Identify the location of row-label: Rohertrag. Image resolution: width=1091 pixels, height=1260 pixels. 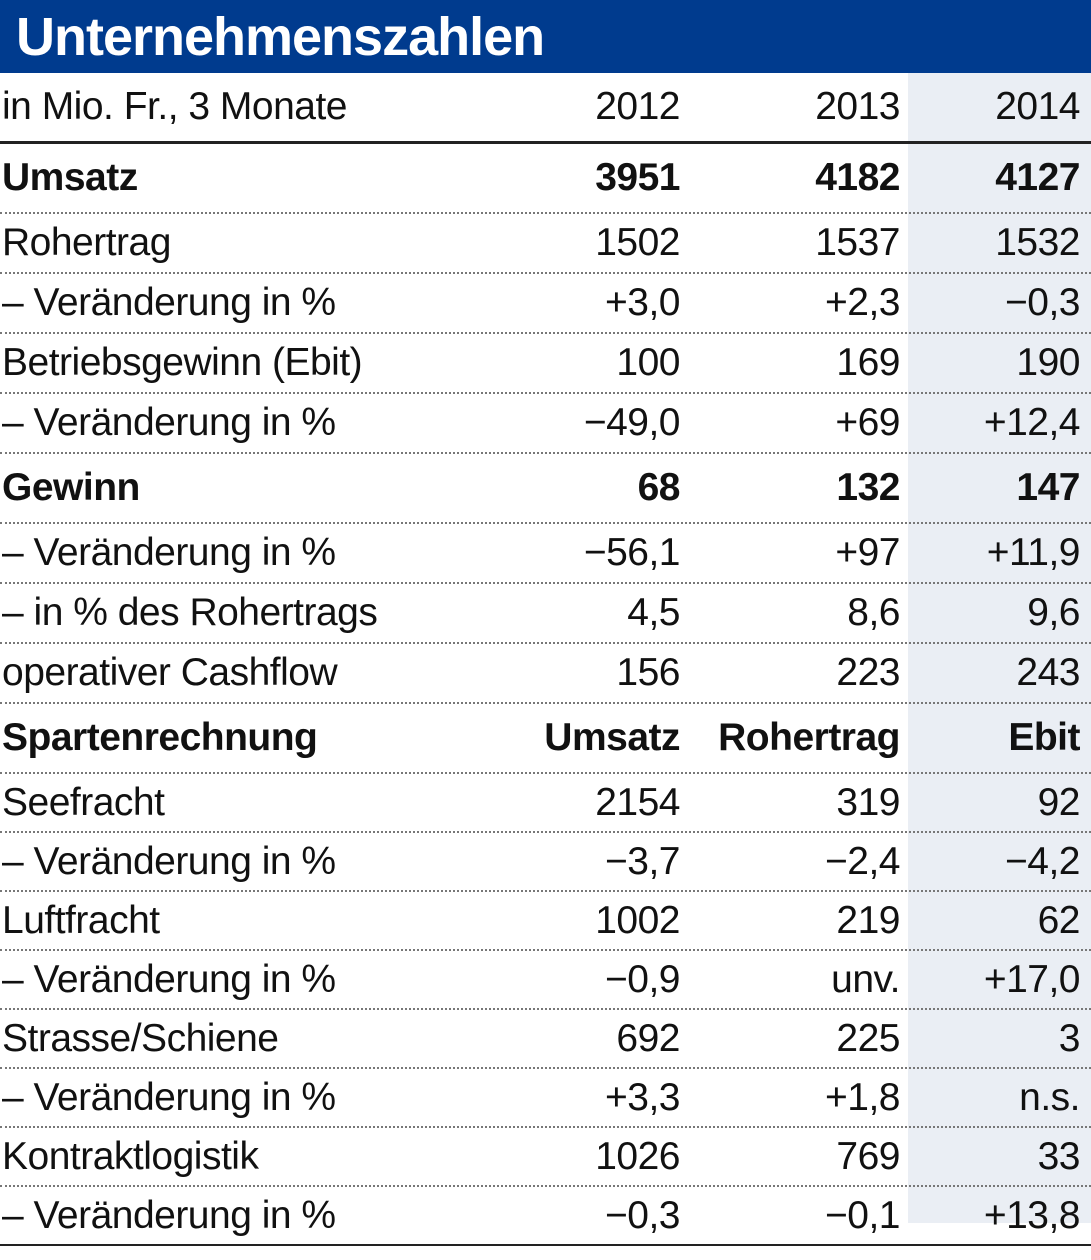
(86, 242).